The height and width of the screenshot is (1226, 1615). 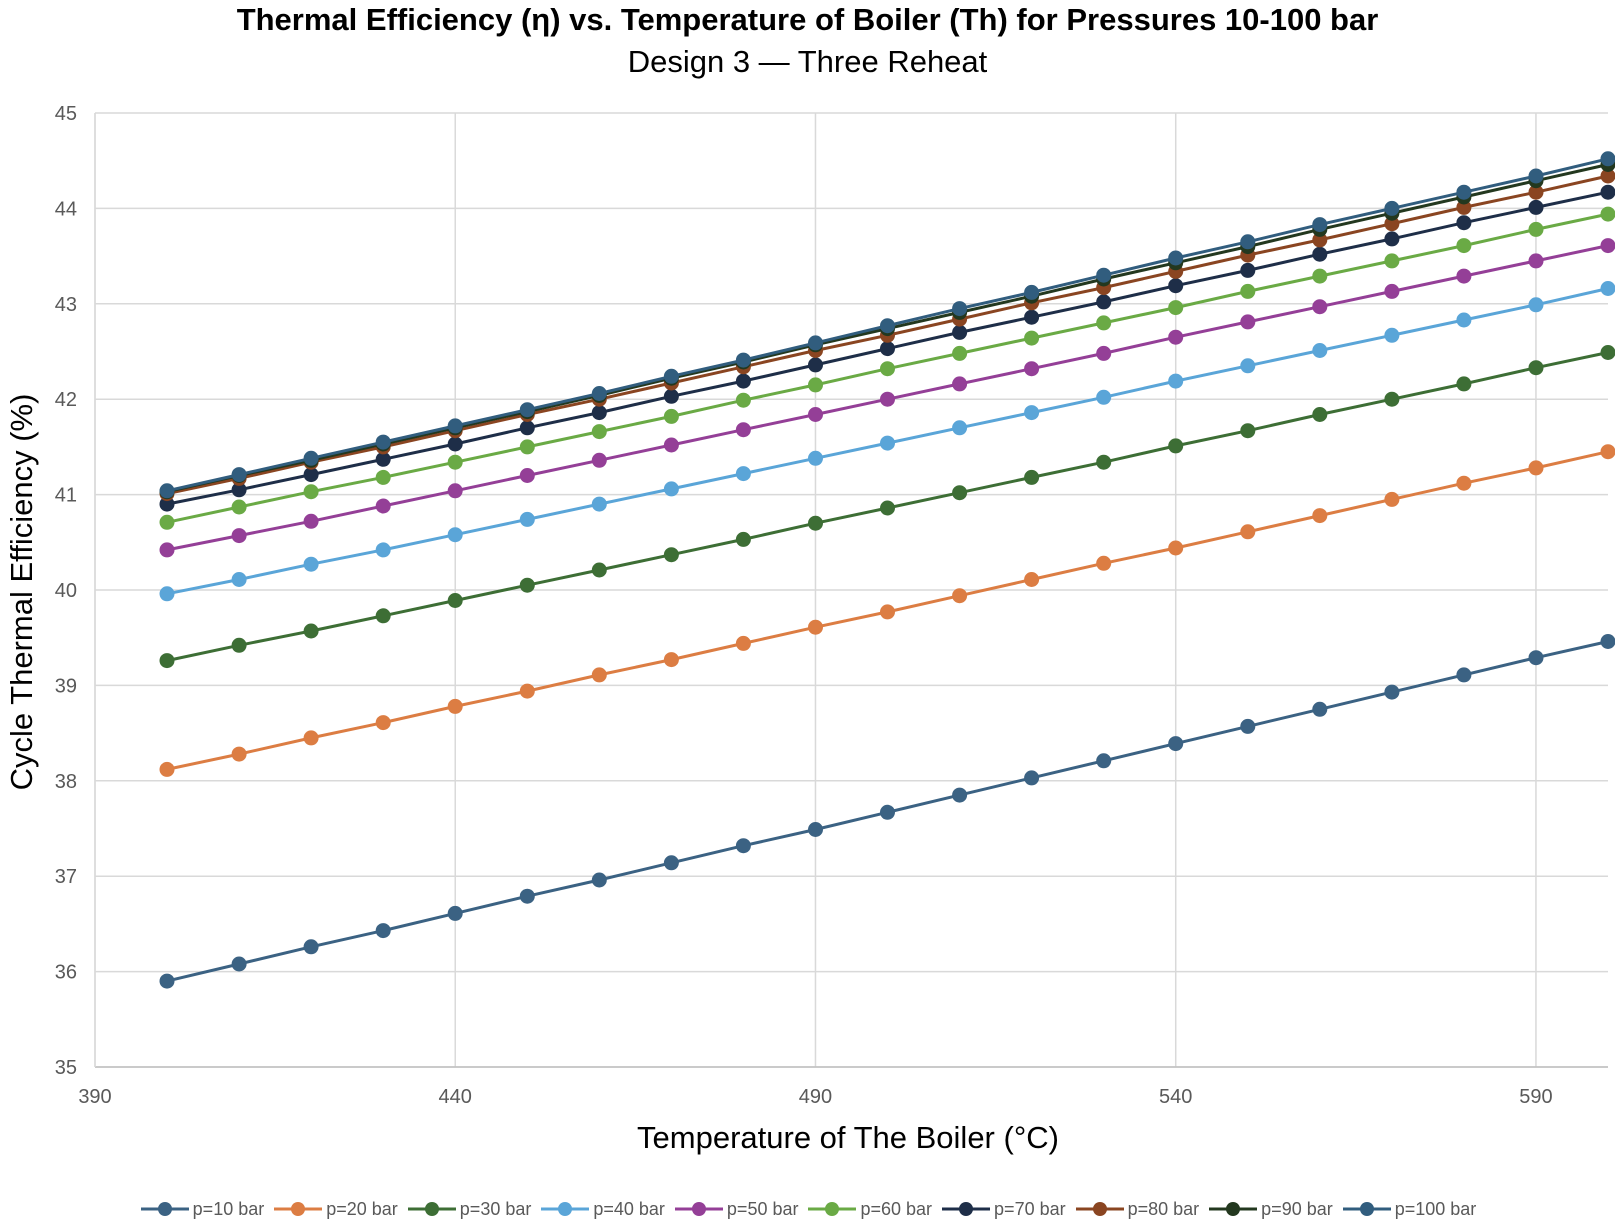 I want to click on legend-item: p=10 bar, so click(x=201, y=1209).